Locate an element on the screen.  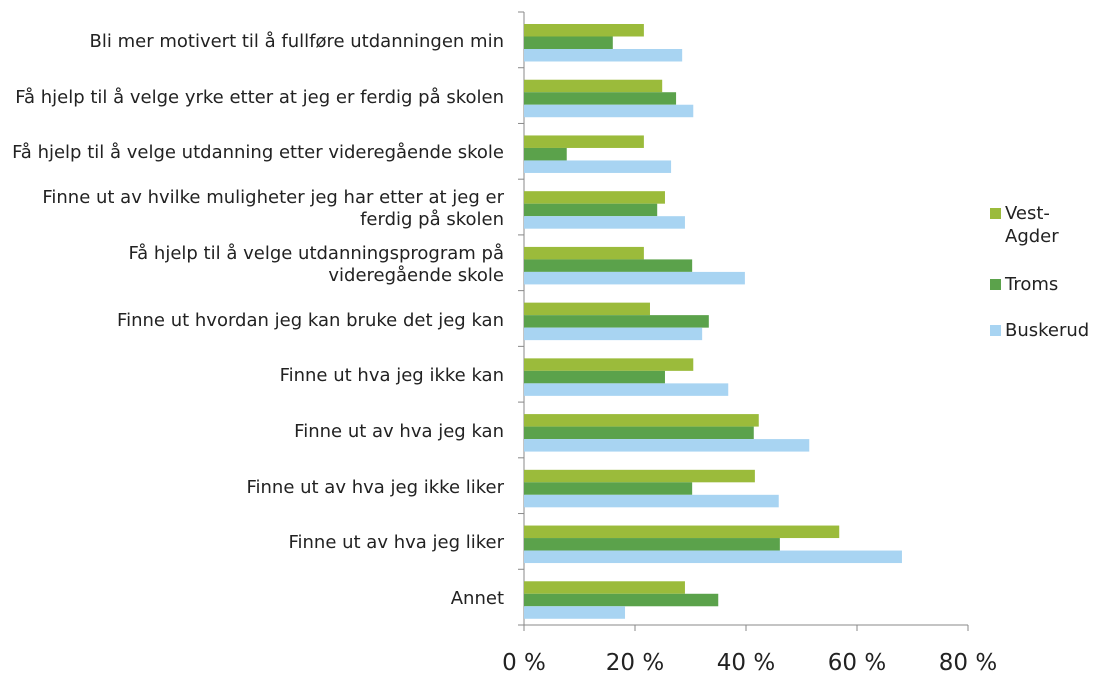
legend-label: Vest-Agder is located at coordinates (1032, 225).